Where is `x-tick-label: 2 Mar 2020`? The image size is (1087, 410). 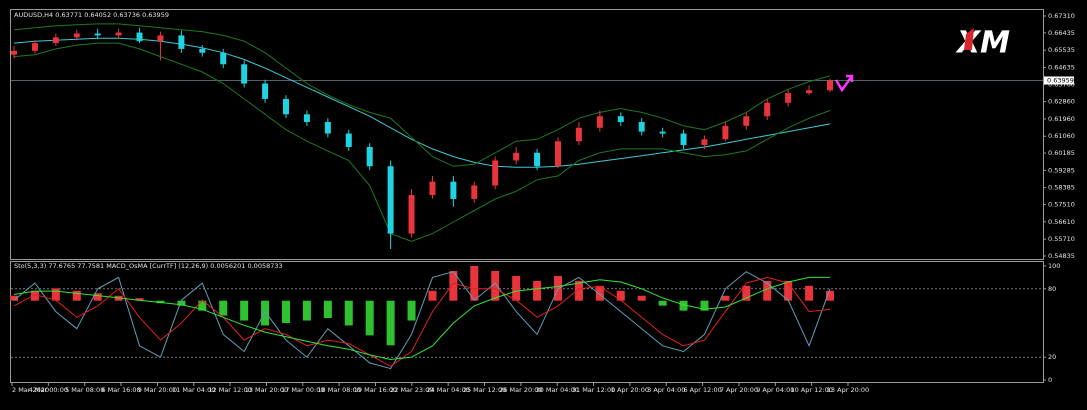
x-tick-label: 2 Mar 2020 is located at coordinates (30, 390).